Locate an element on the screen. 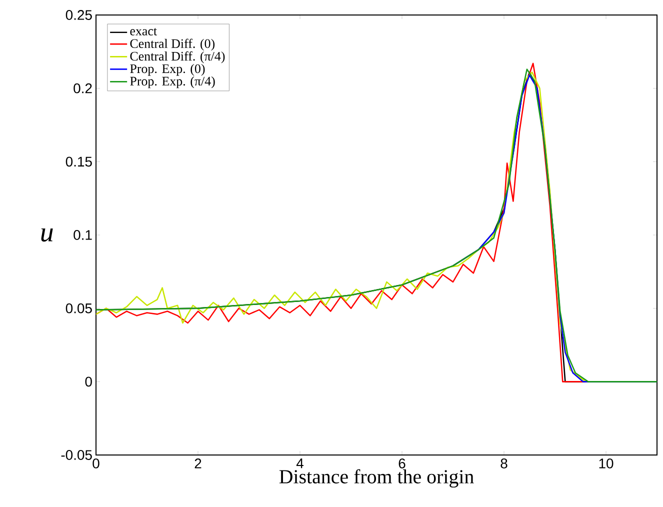 This screenshot has height=507, width=663. y-tick-label: -0.05 is located at coordinates (76, 455).